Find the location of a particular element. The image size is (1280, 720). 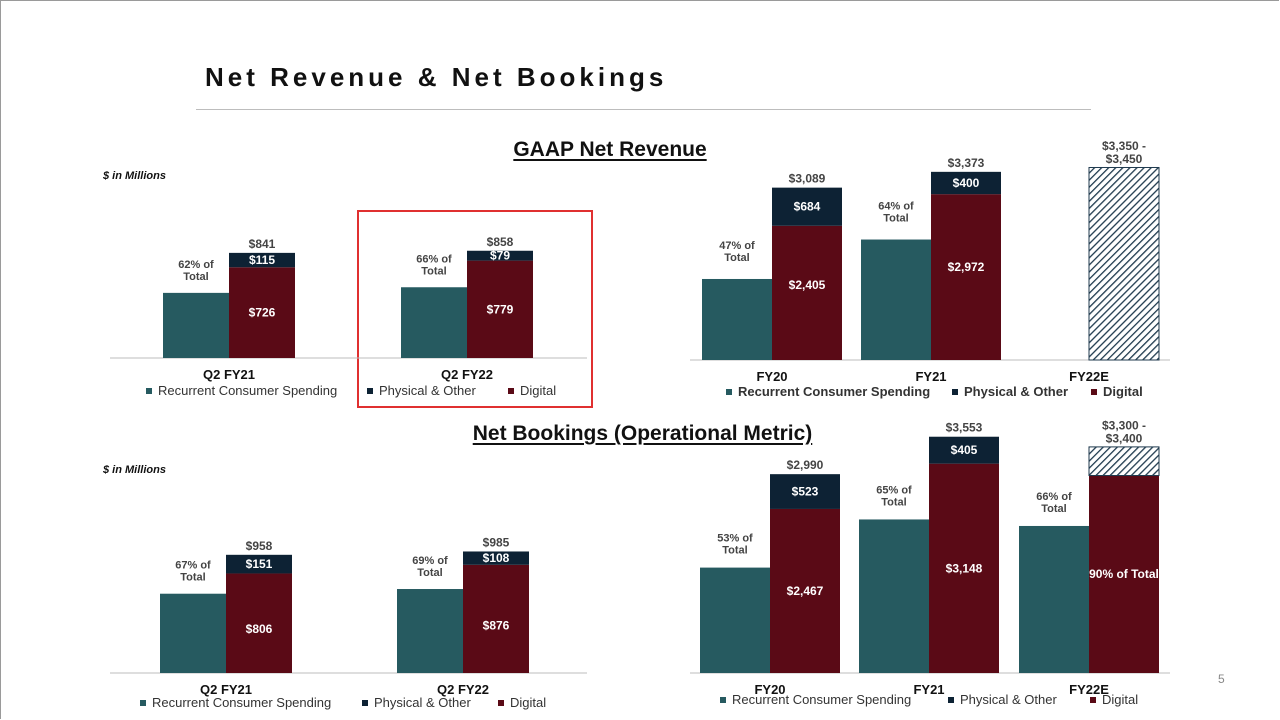

q2-fy22-highlight-box is located at coordinates (475, 309).